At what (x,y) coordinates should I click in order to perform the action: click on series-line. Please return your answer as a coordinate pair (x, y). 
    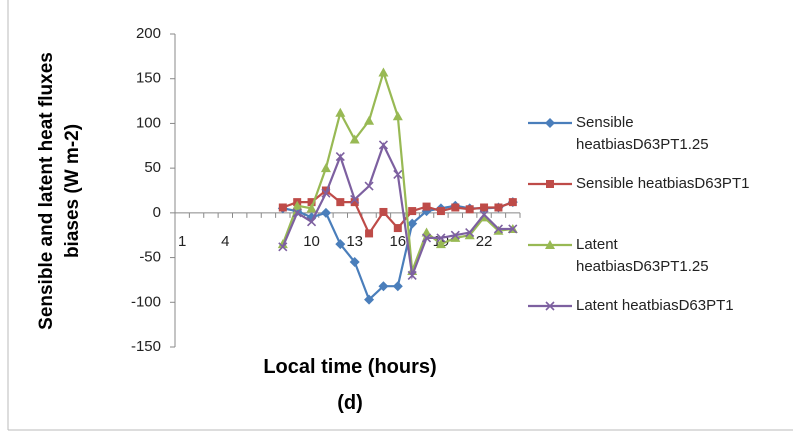
    Looking at the image, I should click on (397, 211).